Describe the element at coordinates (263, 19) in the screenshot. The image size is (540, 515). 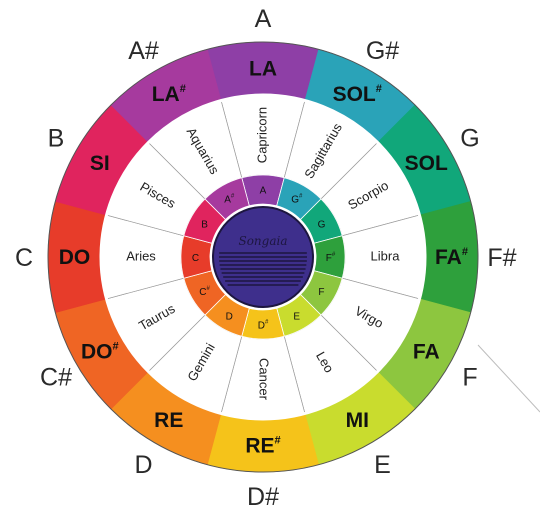
I see `outer-note-letter: A` at that location.